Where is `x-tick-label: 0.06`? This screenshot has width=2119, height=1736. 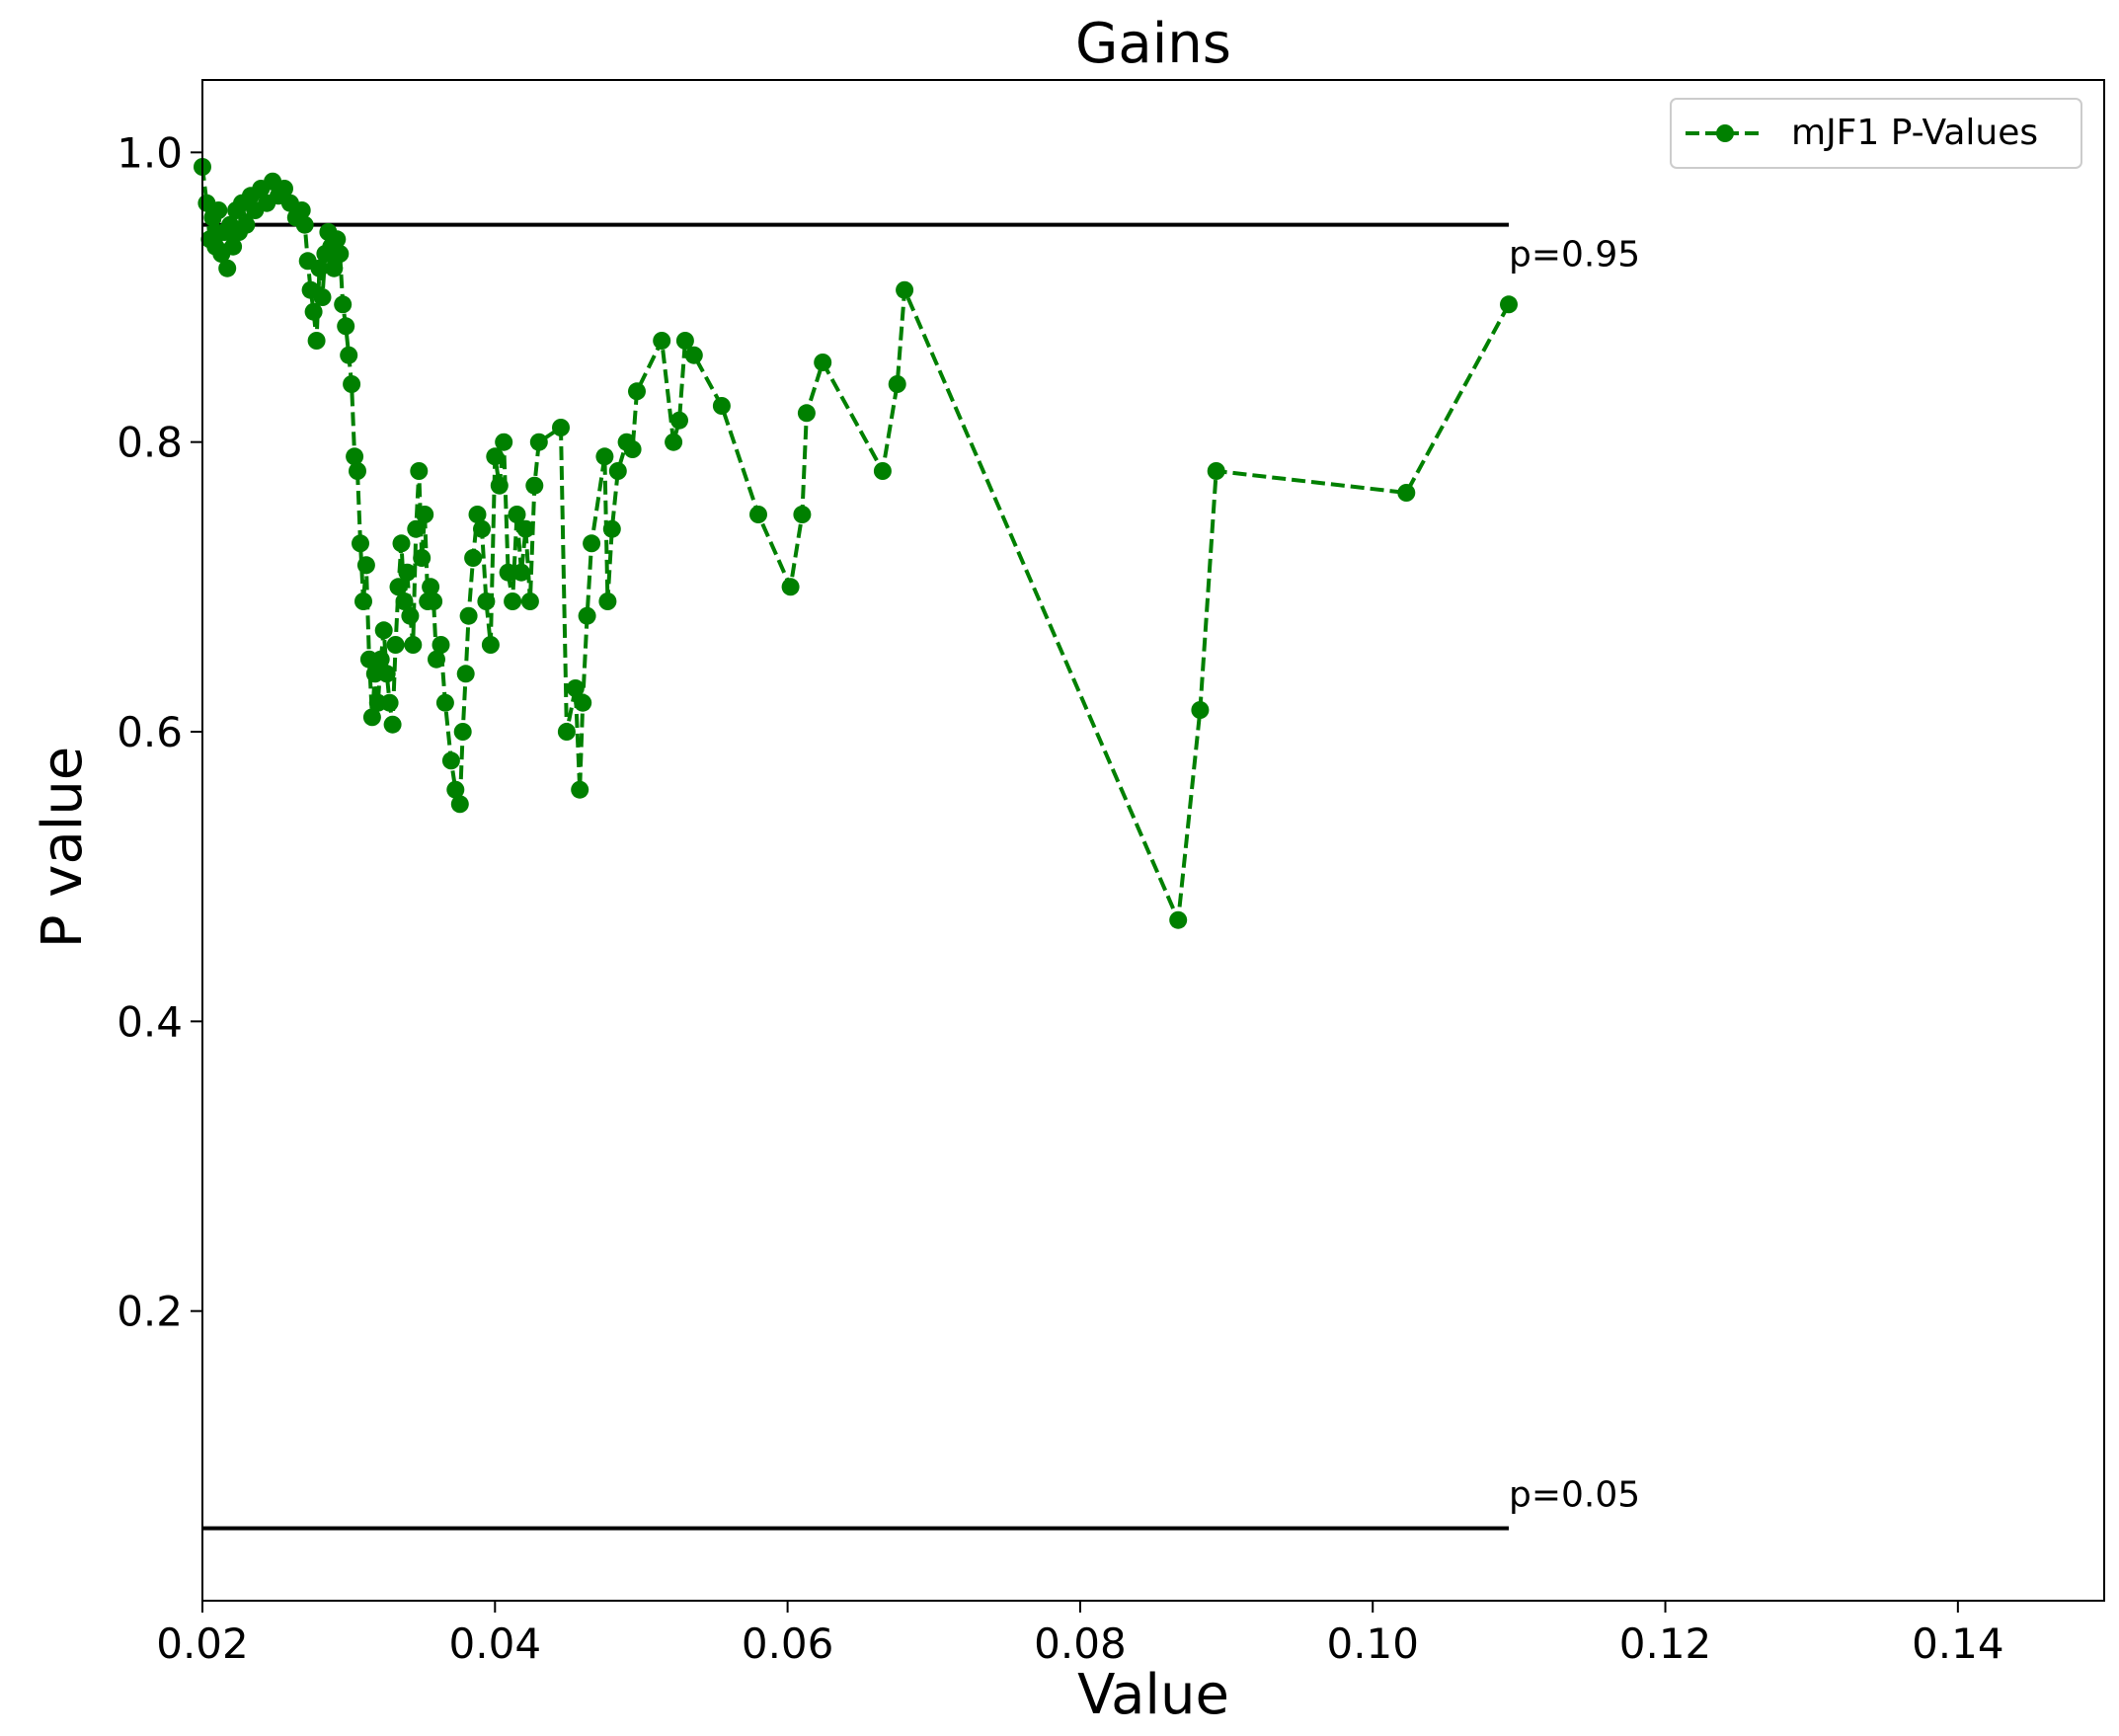 x-tick-label: 0.06 is located at coordinates (788, 1643).